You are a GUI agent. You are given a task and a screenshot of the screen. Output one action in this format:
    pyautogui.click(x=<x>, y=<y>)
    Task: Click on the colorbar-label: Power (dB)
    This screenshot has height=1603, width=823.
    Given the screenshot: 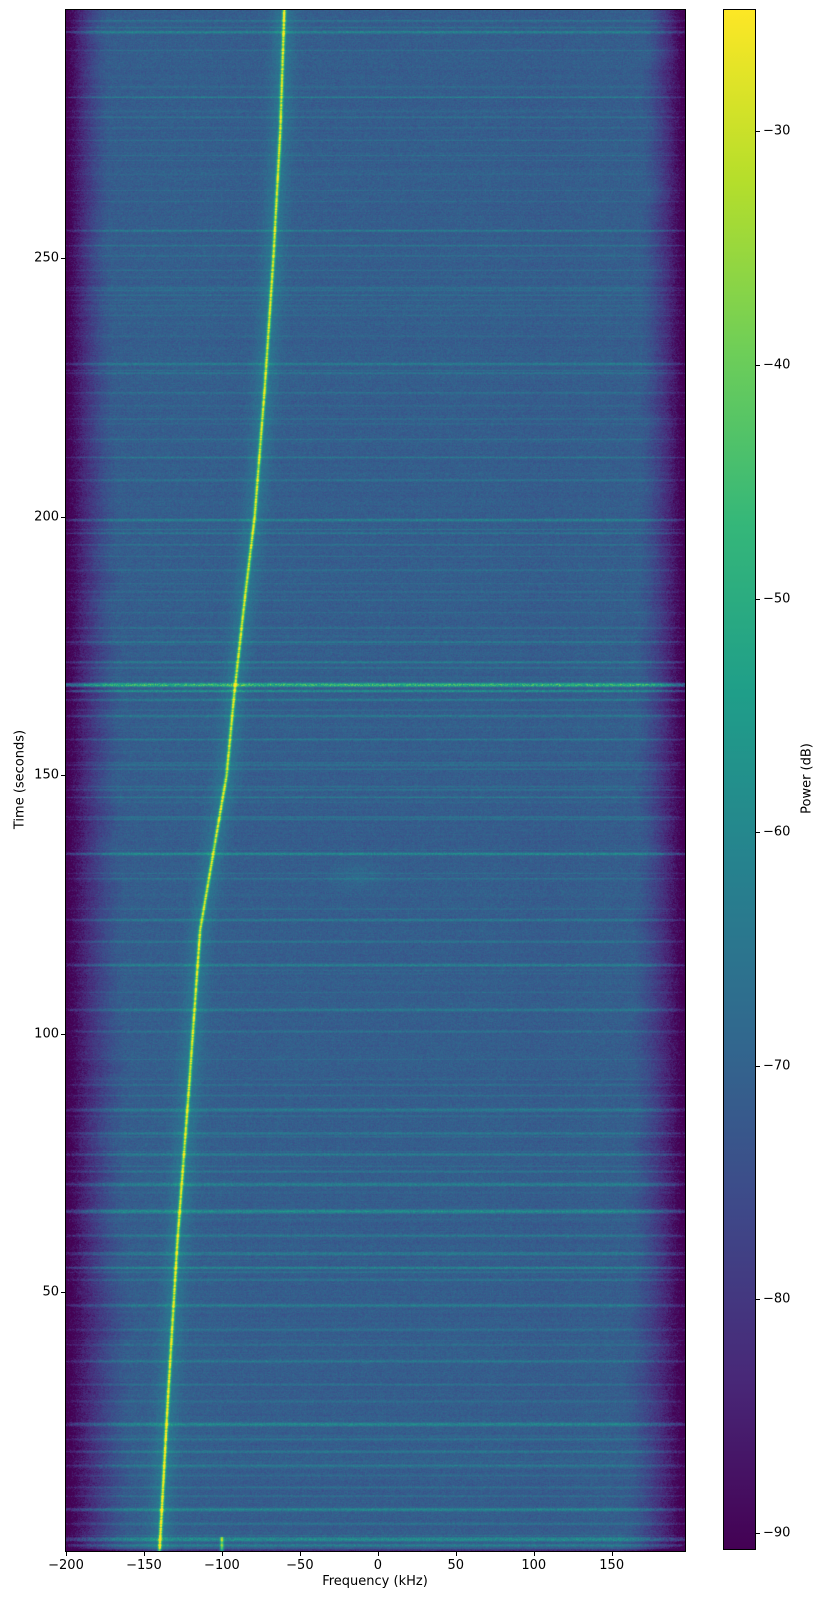 What is the action you would take?
    pyautogui.click(x=807, y=778)
    